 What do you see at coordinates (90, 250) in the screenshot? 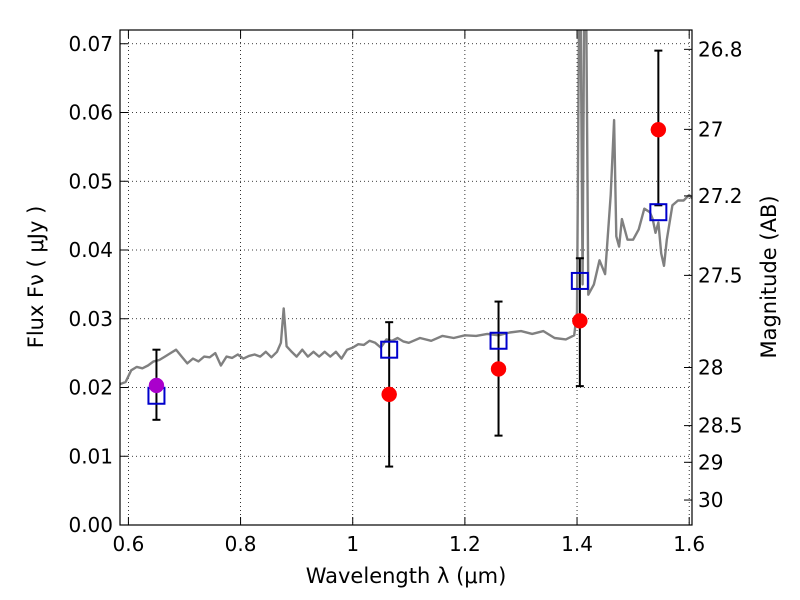
I see `y-tick-label: 0.04` at bounding box center [90, 250].